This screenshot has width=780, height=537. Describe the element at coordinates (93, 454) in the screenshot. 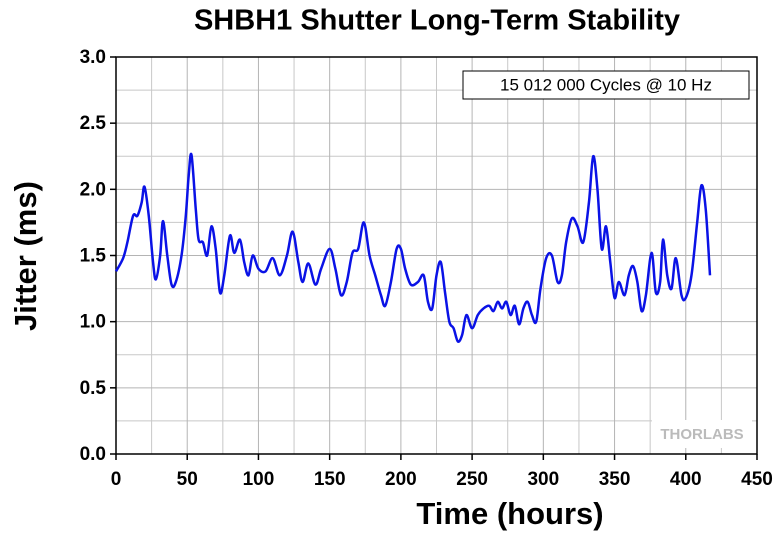

I see `y-tick-label: 0.0` at that location.